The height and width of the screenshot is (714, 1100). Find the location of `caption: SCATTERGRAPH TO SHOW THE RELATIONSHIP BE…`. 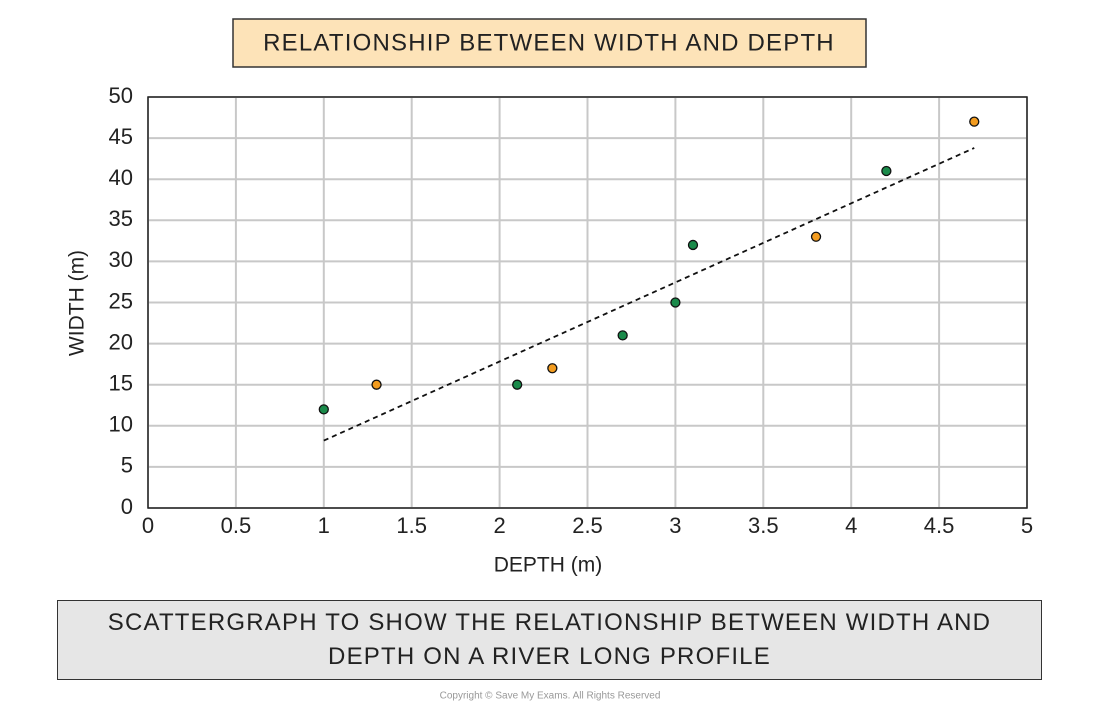

caption: SCATTERGRAPH TO SHOW THE RELATIONSHIP BE… is located at coordinates (549, 640).